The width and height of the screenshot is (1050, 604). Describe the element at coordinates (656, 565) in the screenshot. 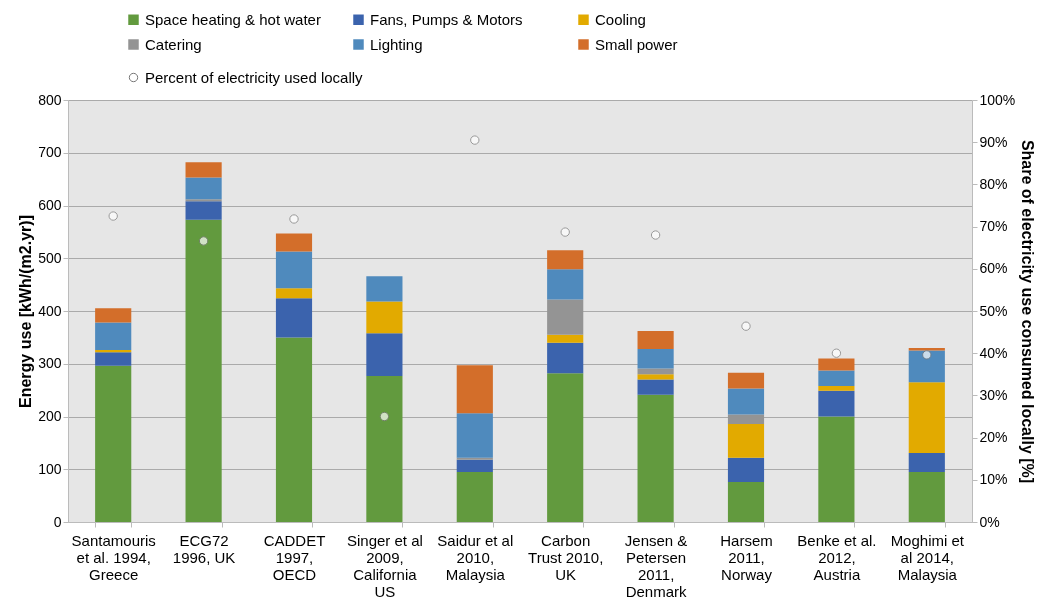

I see `x-tick-label: Jensen & Petersen 2011, Denmark` at that location.